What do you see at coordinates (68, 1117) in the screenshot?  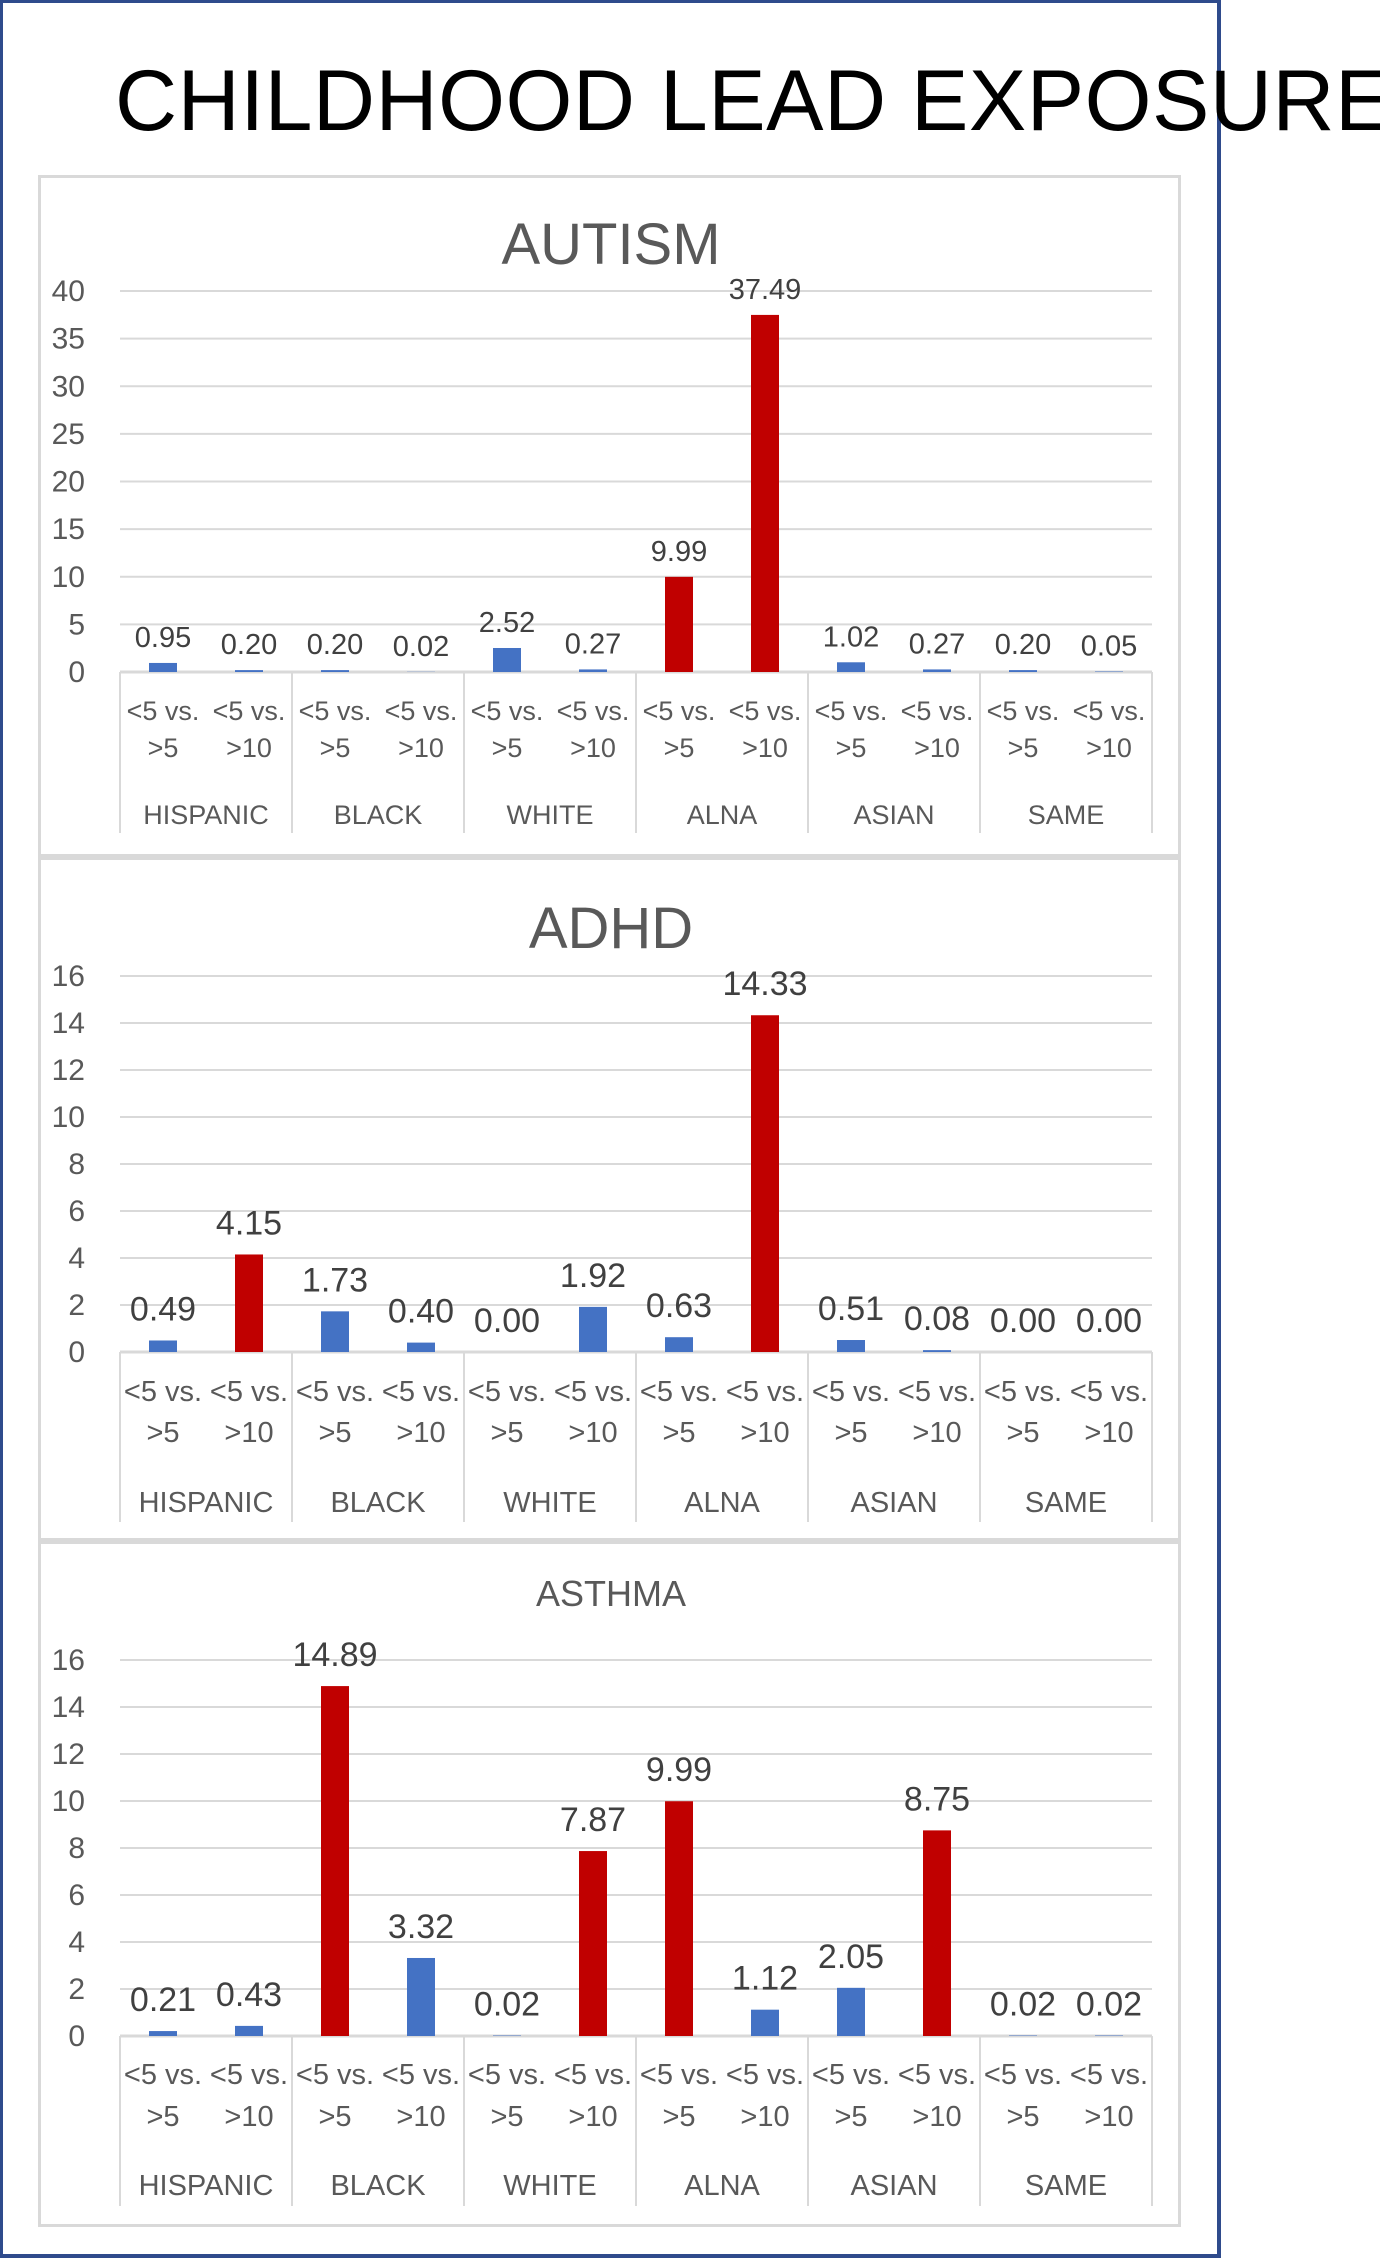 I see `y-tick-label: 10` at bounding box center [68, 1117].